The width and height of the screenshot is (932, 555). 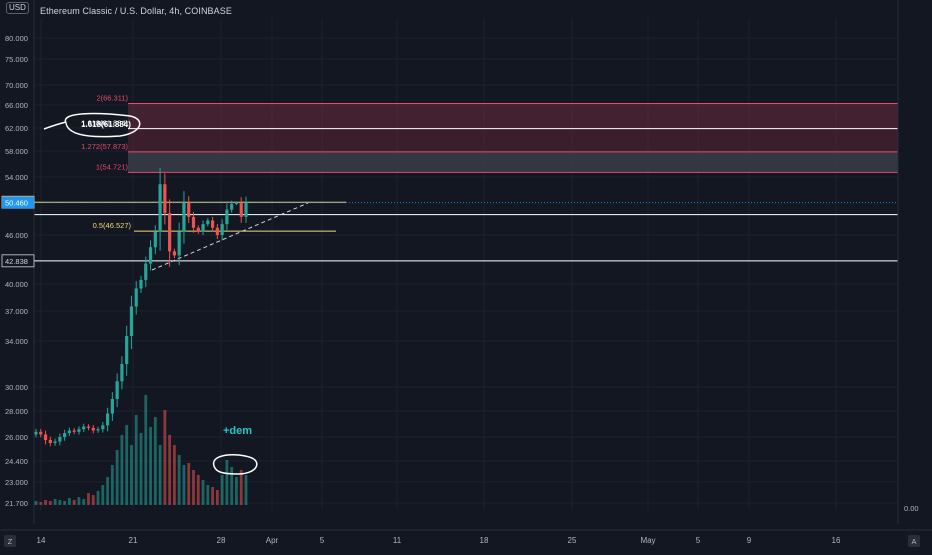 I want to click on time-axis: 14 21 28 Apr 5 11 18 25 May 5 9 16 Z A, so click(x=466, y=537).